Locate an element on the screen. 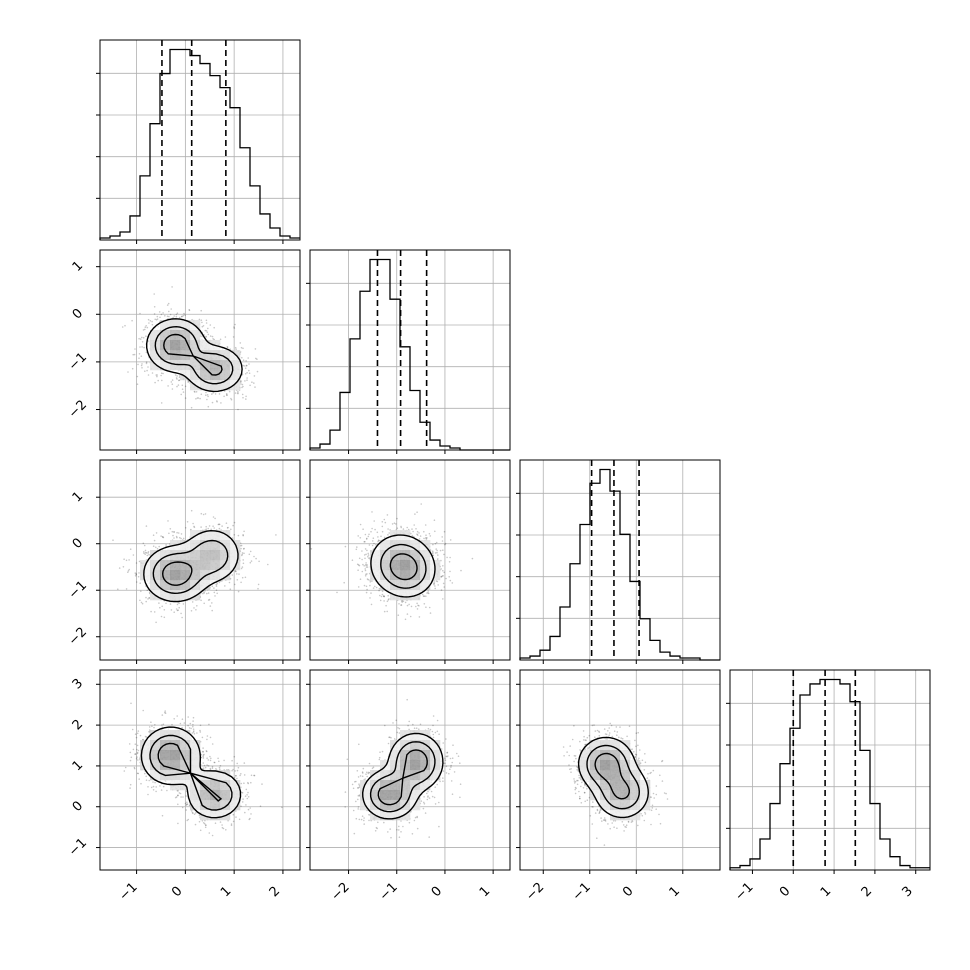  panel-content is located at coordinates (410, 560).